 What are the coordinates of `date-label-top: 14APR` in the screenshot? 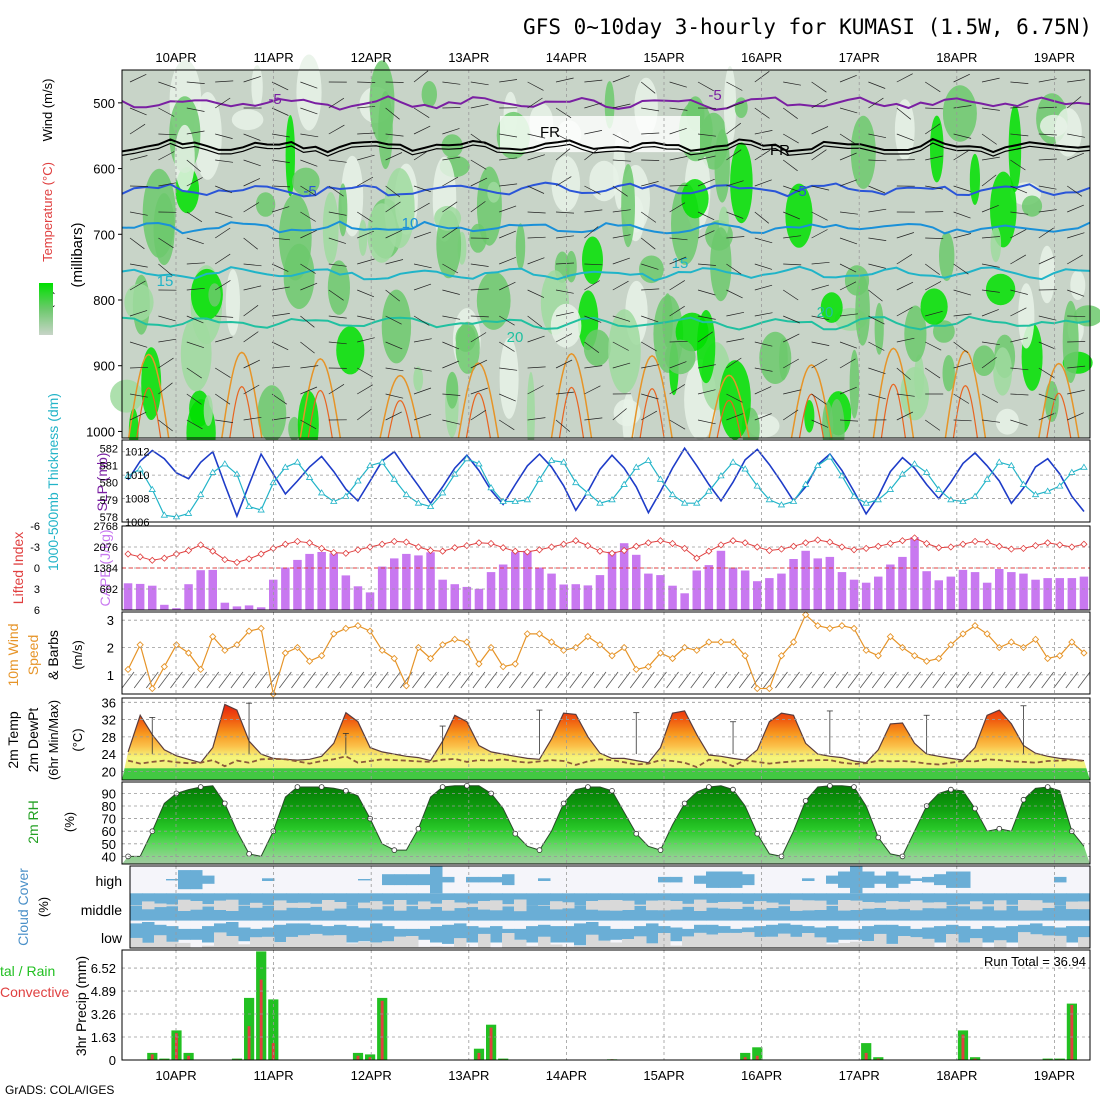 It's located at (566, 57).